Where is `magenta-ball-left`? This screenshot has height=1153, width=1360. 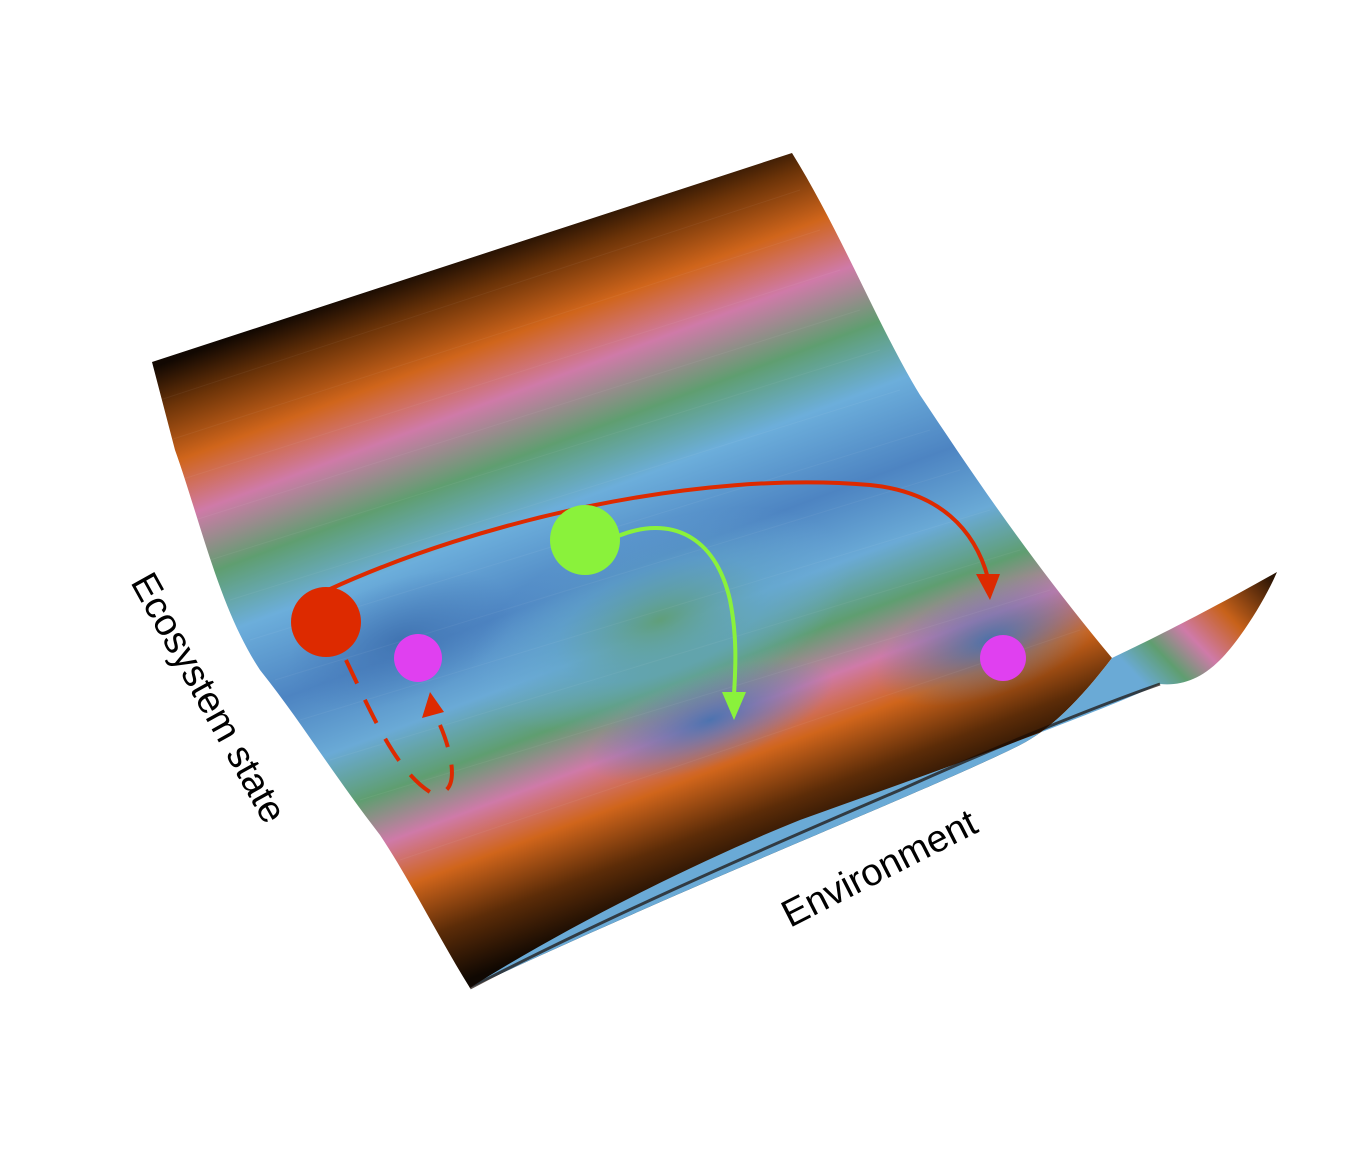
magenta-ball-left is located at coordinates (418, 658).